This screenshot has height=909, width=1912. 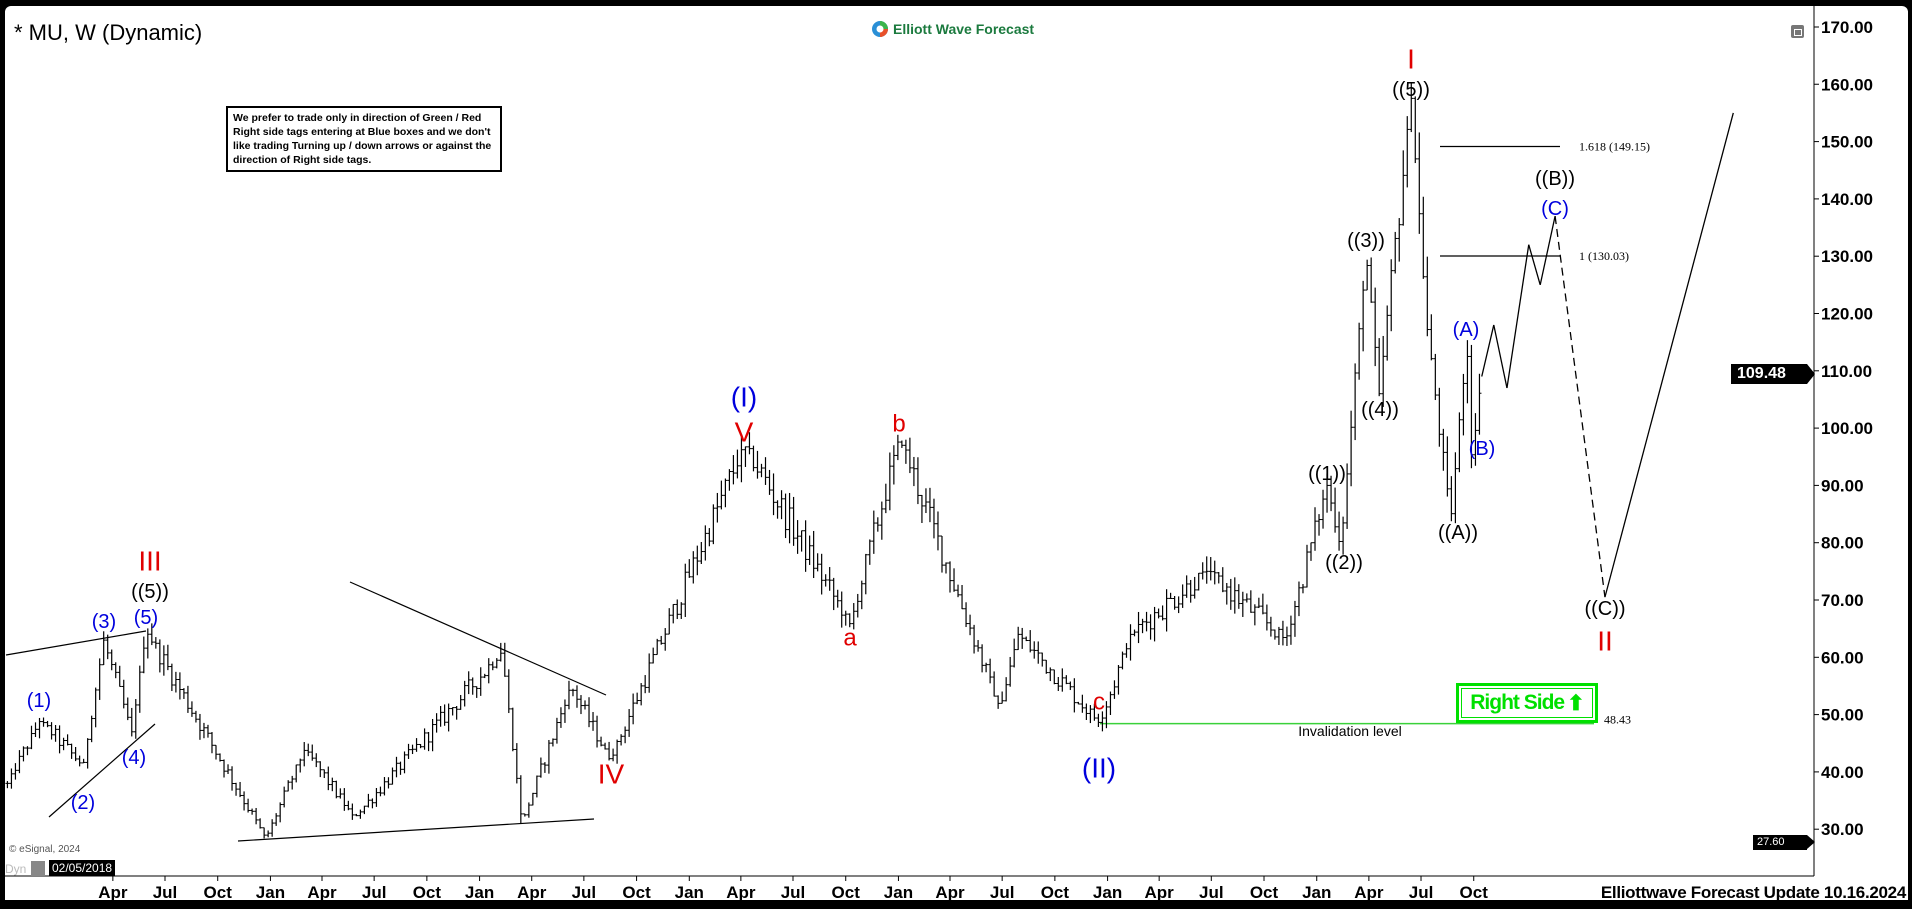 What do you see at coordinates (880, 29) in the screenshot?
I see `logo-icon` at bounding box center [880, 29].